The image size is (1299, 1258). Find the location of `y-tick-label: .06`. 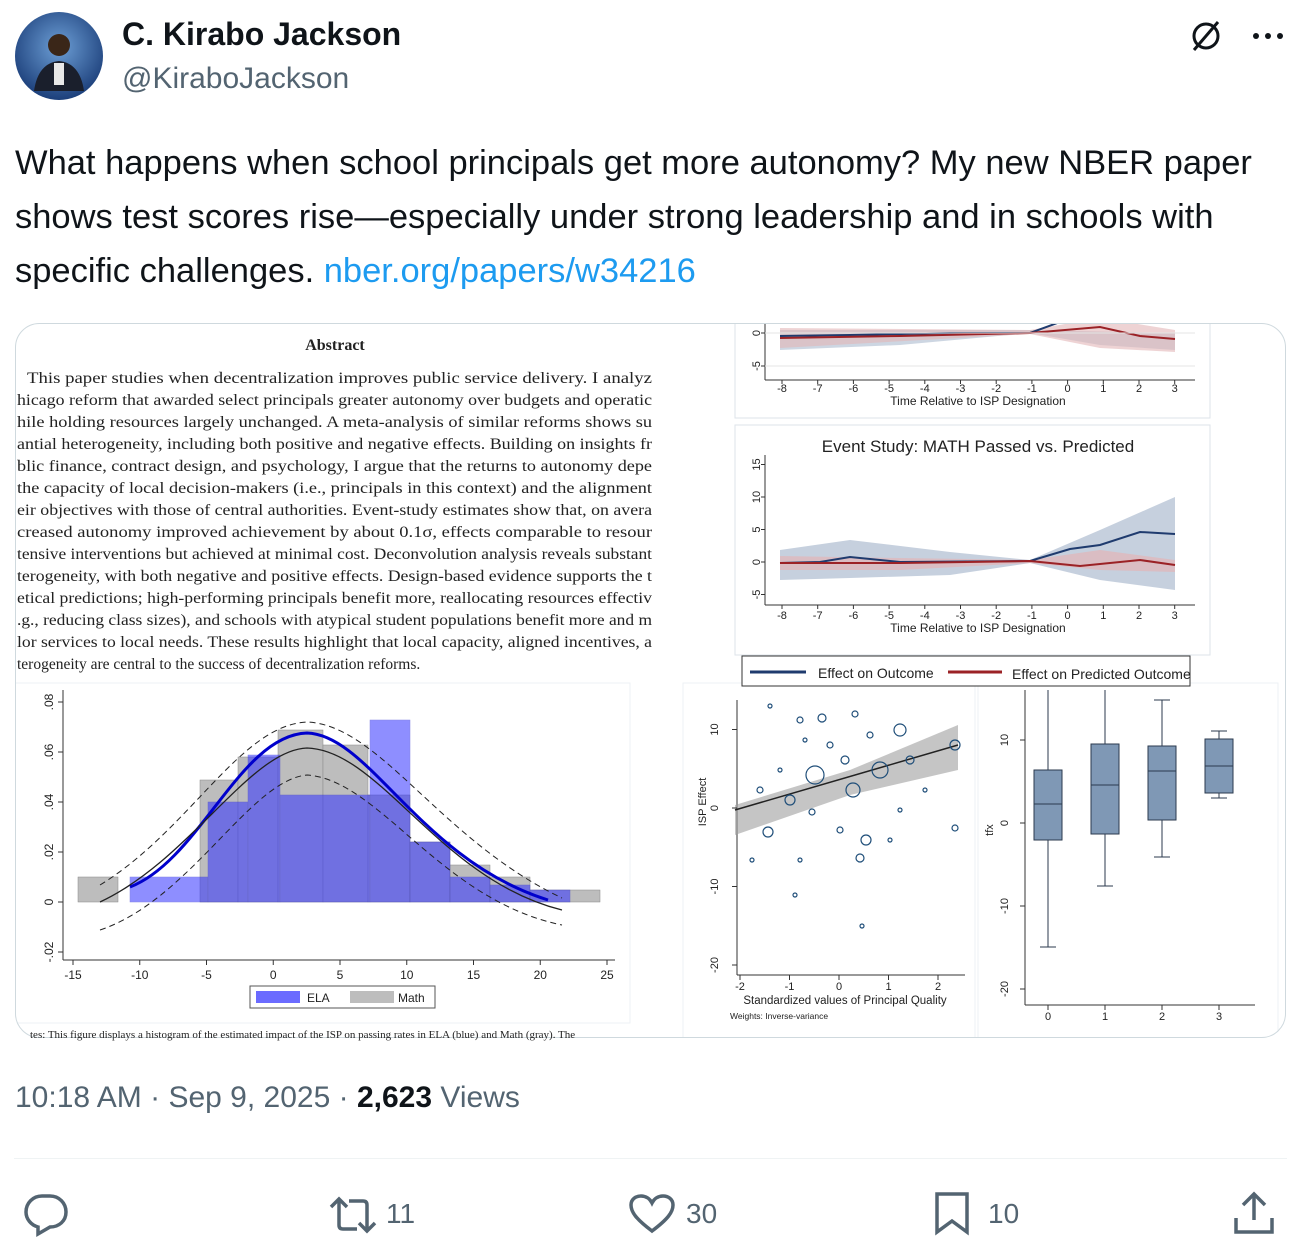

y-tick-label: .06 is located at coordinates (49, 751).